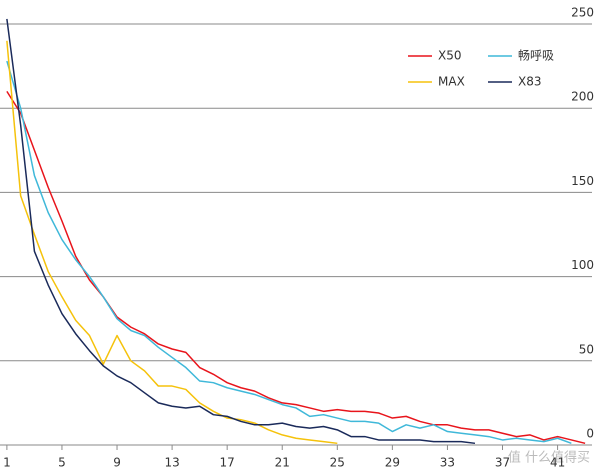 This screenshot has width=600, height=473. I want to click on x-tick-label: 25, so click(337, 463).